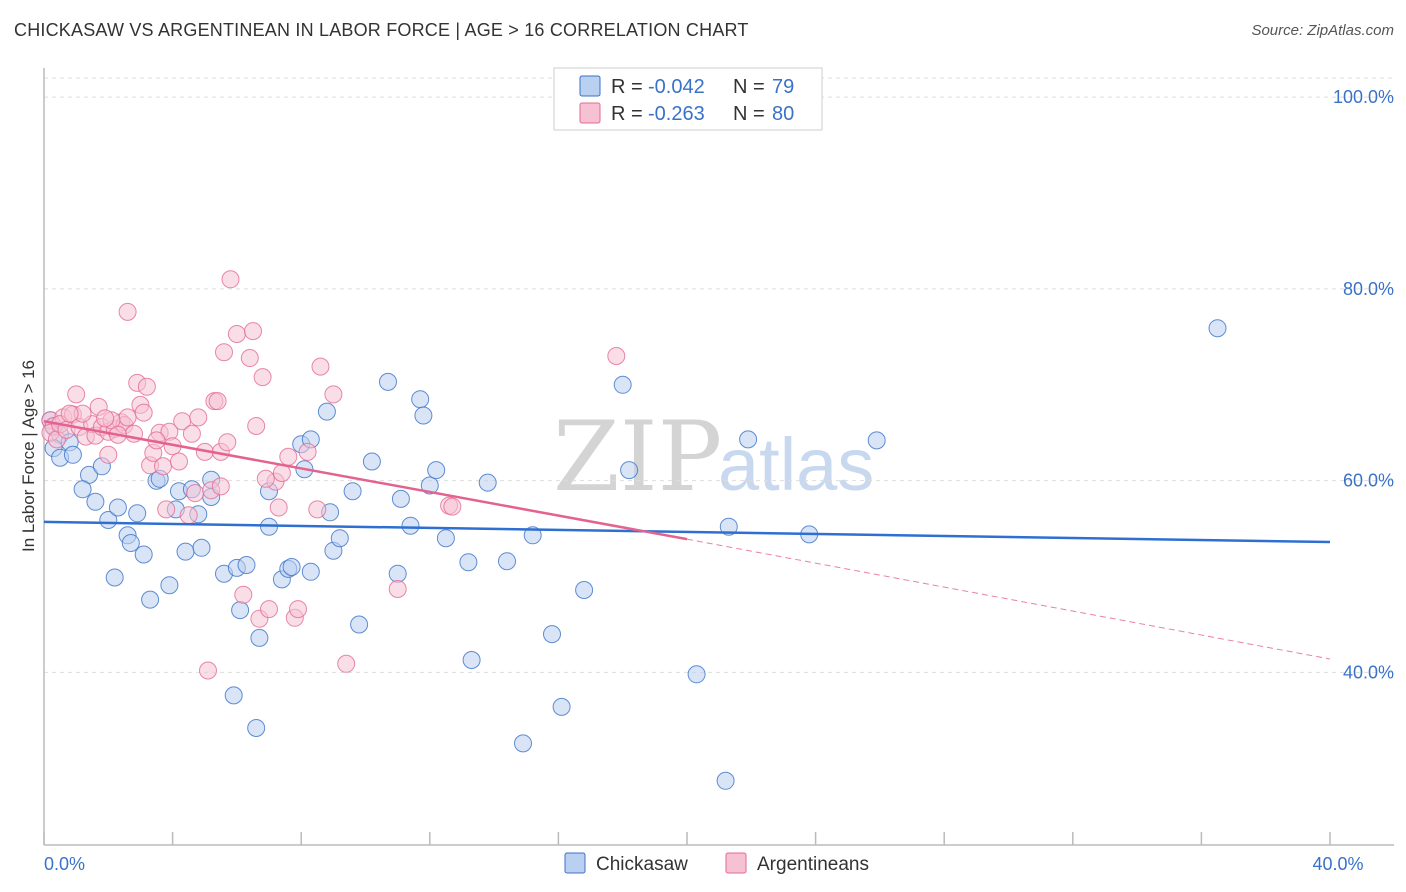  I want to click on watermark: ZIP atlas, so click(713, 457).